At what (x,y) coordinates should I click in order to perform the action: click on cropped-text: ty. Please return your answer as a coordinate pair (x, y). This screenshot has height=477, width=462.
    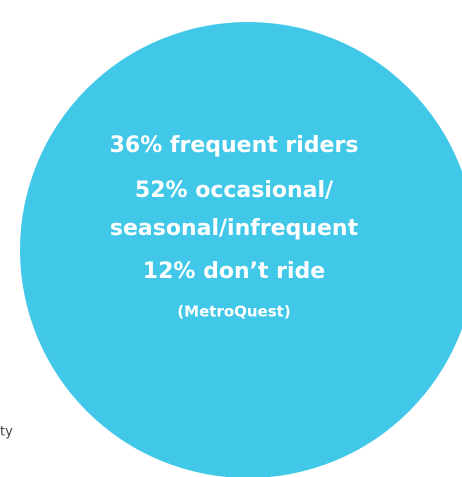
    Looking at the image, I should click on (6, 432).